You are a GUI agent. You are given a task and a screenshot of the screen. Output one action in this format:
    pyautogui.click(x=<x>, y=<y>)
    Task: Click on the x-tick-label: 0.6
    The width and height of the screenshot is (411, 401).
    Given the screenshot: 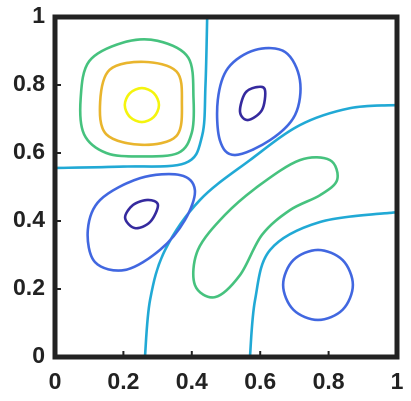 What is the action you would take?
    pyautogui.click(x=260, y=381)
    